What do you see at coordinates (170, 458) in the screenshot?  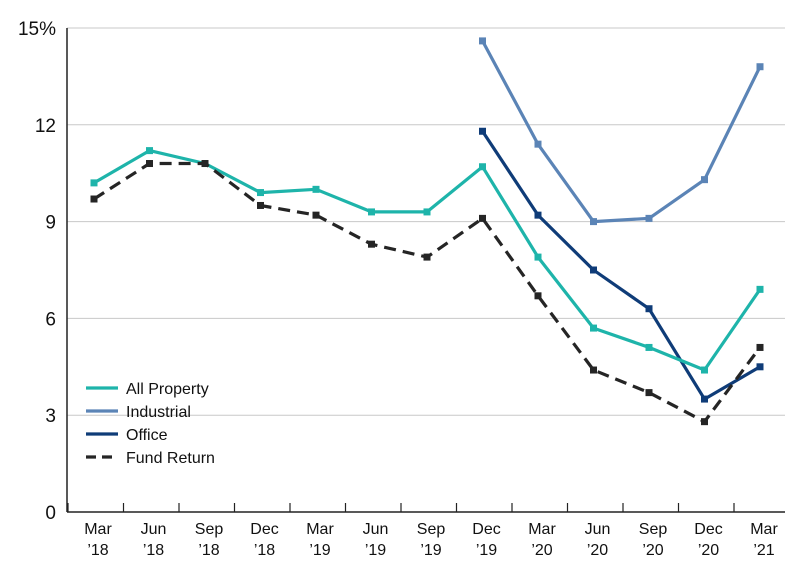 I see `legend-label: Fund Return` at bounding box center [170, 458].